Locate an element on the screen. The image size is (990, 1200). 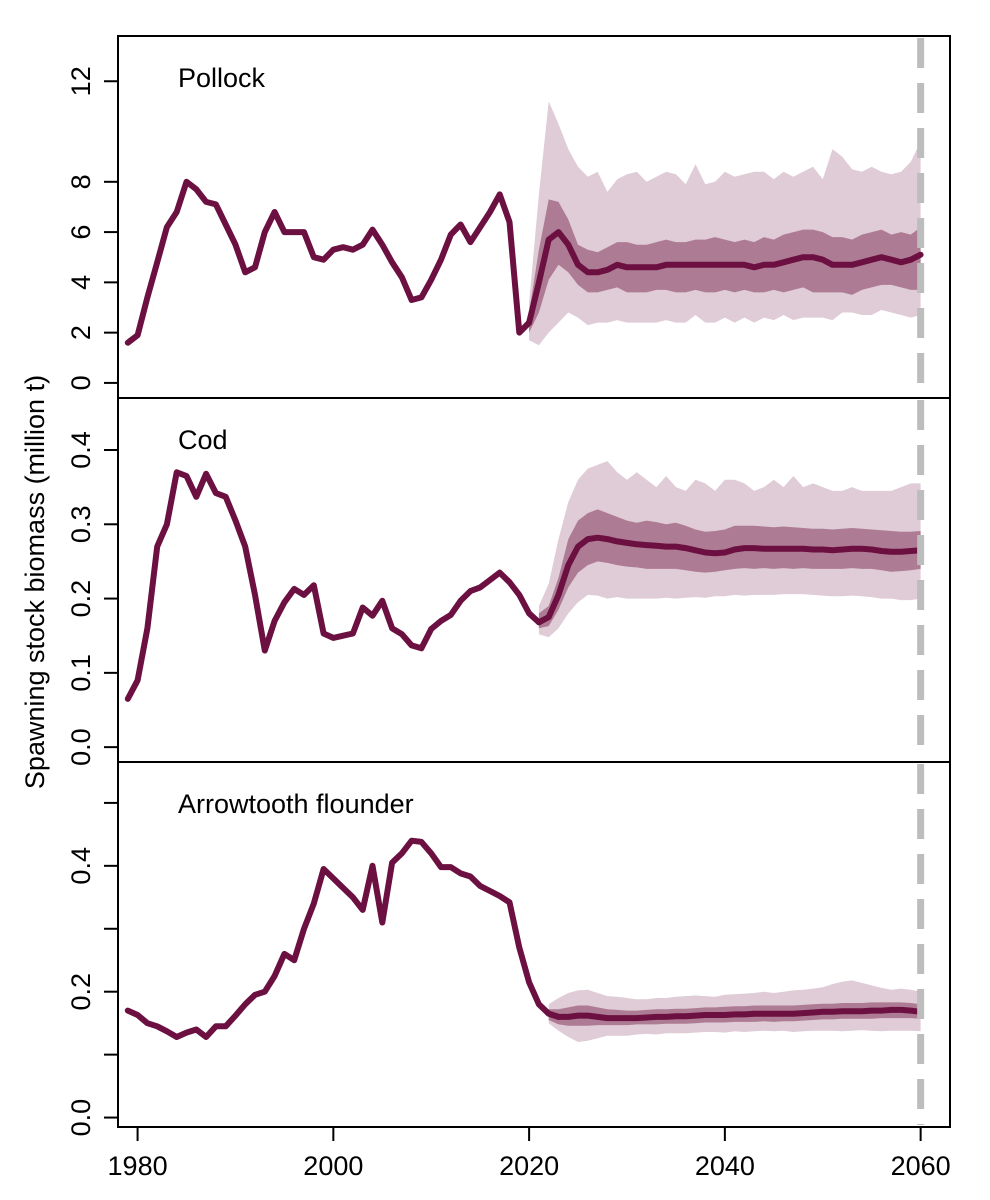
pollock-y-tick-label: 4 is located at coordinates (81, 282).